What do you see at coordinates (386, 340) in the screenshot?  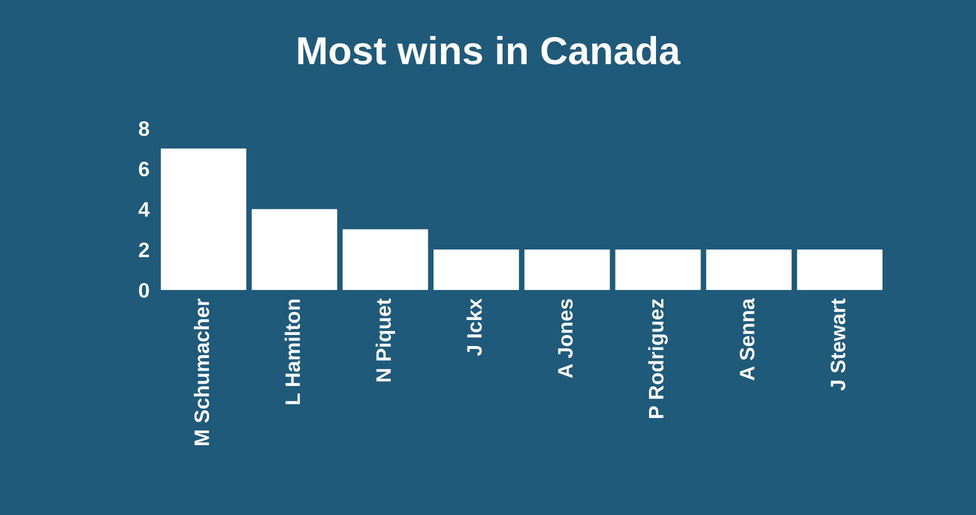 I see `x-tick-label: N Piquet` at bounding box center [386, 340].